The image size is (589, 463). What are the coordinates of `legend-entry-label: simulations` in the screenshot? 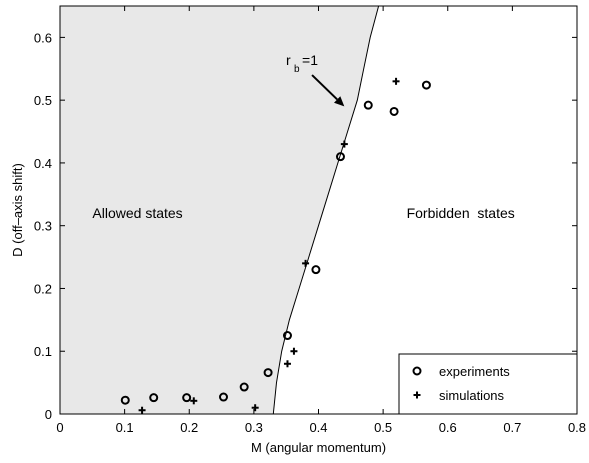 It's located at (472, 395).